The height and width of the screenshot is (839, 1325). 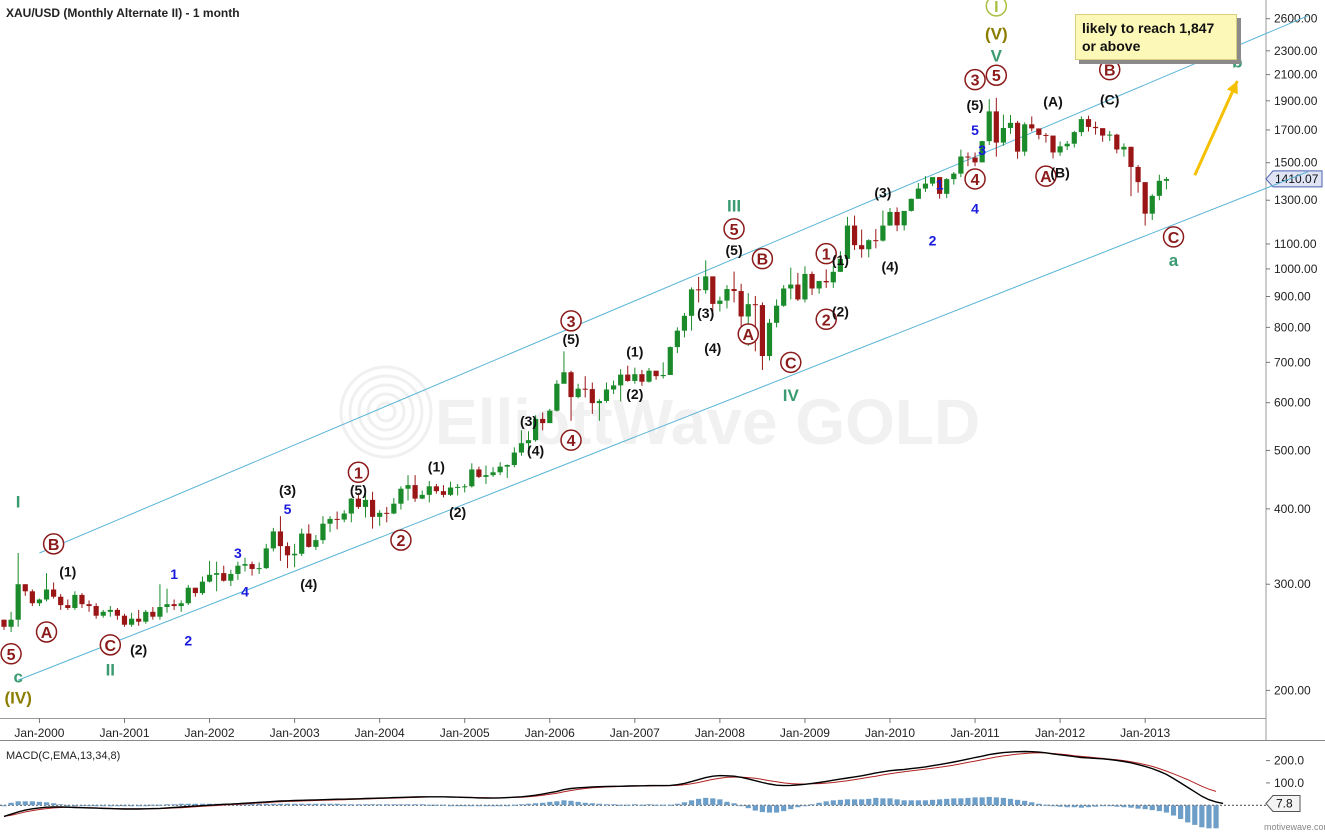 I want to click on time-tick-label: Jan-2013, so click(x=1145, y=733).